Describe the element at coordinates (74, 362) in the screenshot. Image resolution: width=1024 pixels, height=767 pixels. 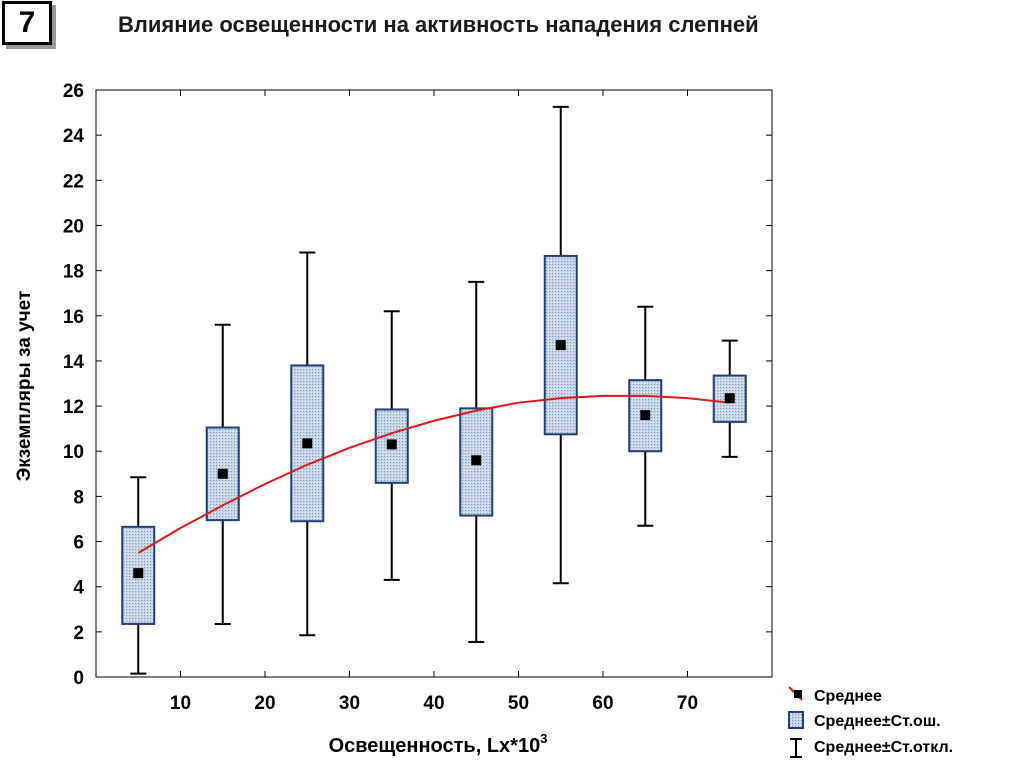
I see `y-tick-label: 14` at that location.